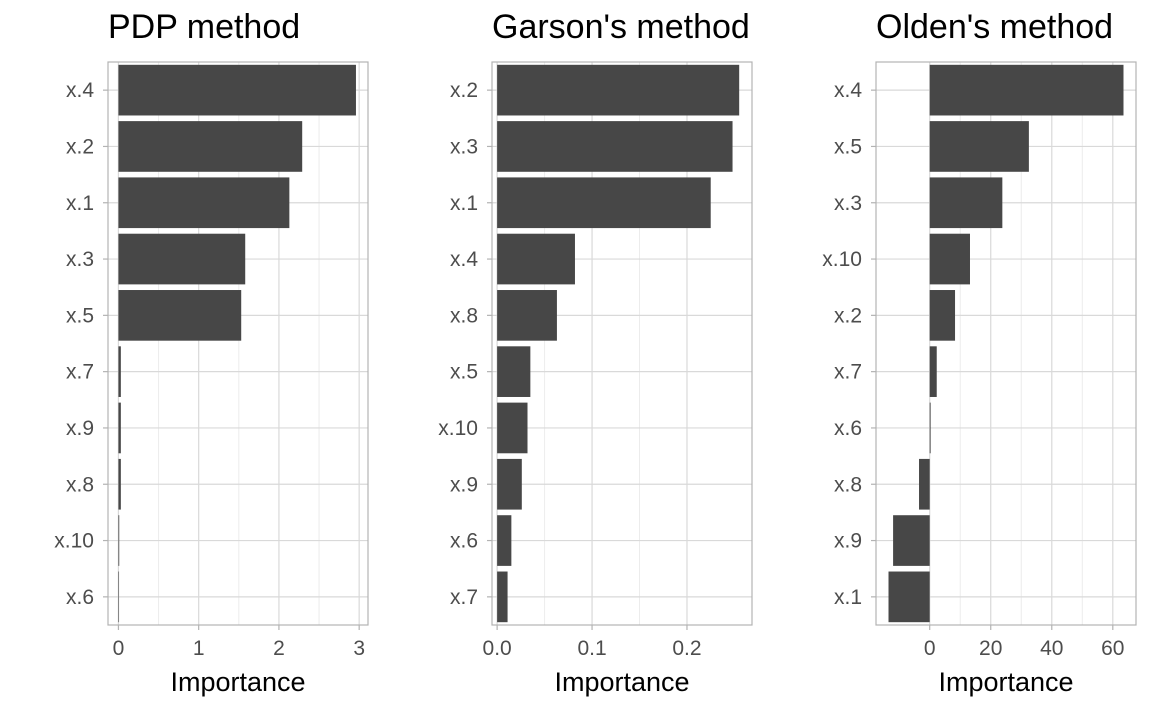 This screenshot has width=1152, height=711. Describe the element at coordinates (497, 648) in the screenshot. I see `x-tick-label: 0.0` at that location.